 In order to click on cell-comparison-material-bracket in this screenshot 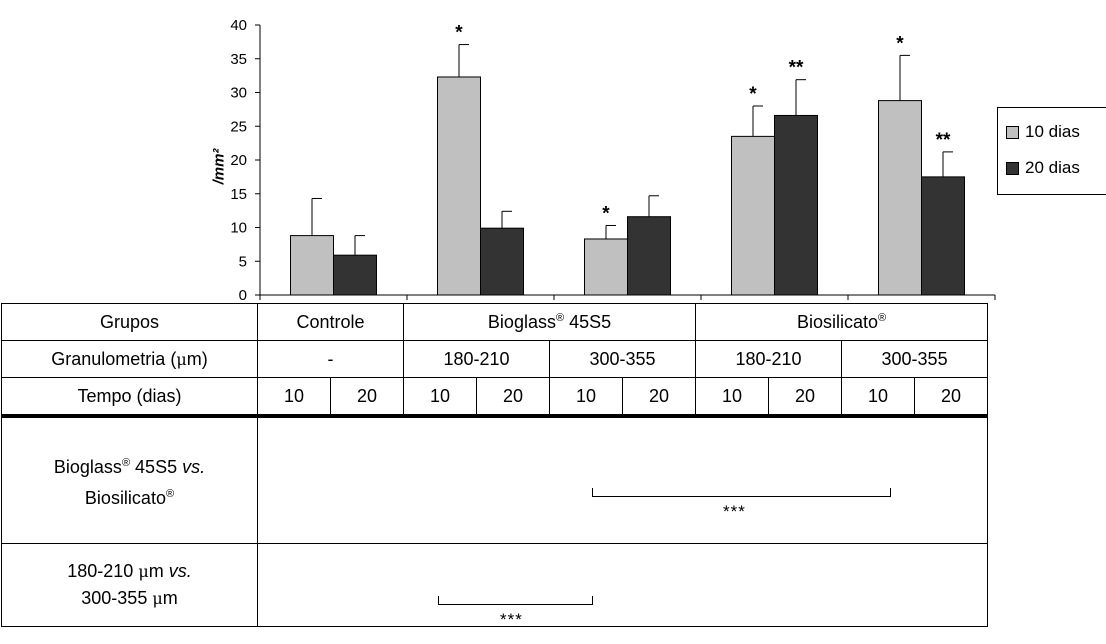, I will do `click(622, 479)`.